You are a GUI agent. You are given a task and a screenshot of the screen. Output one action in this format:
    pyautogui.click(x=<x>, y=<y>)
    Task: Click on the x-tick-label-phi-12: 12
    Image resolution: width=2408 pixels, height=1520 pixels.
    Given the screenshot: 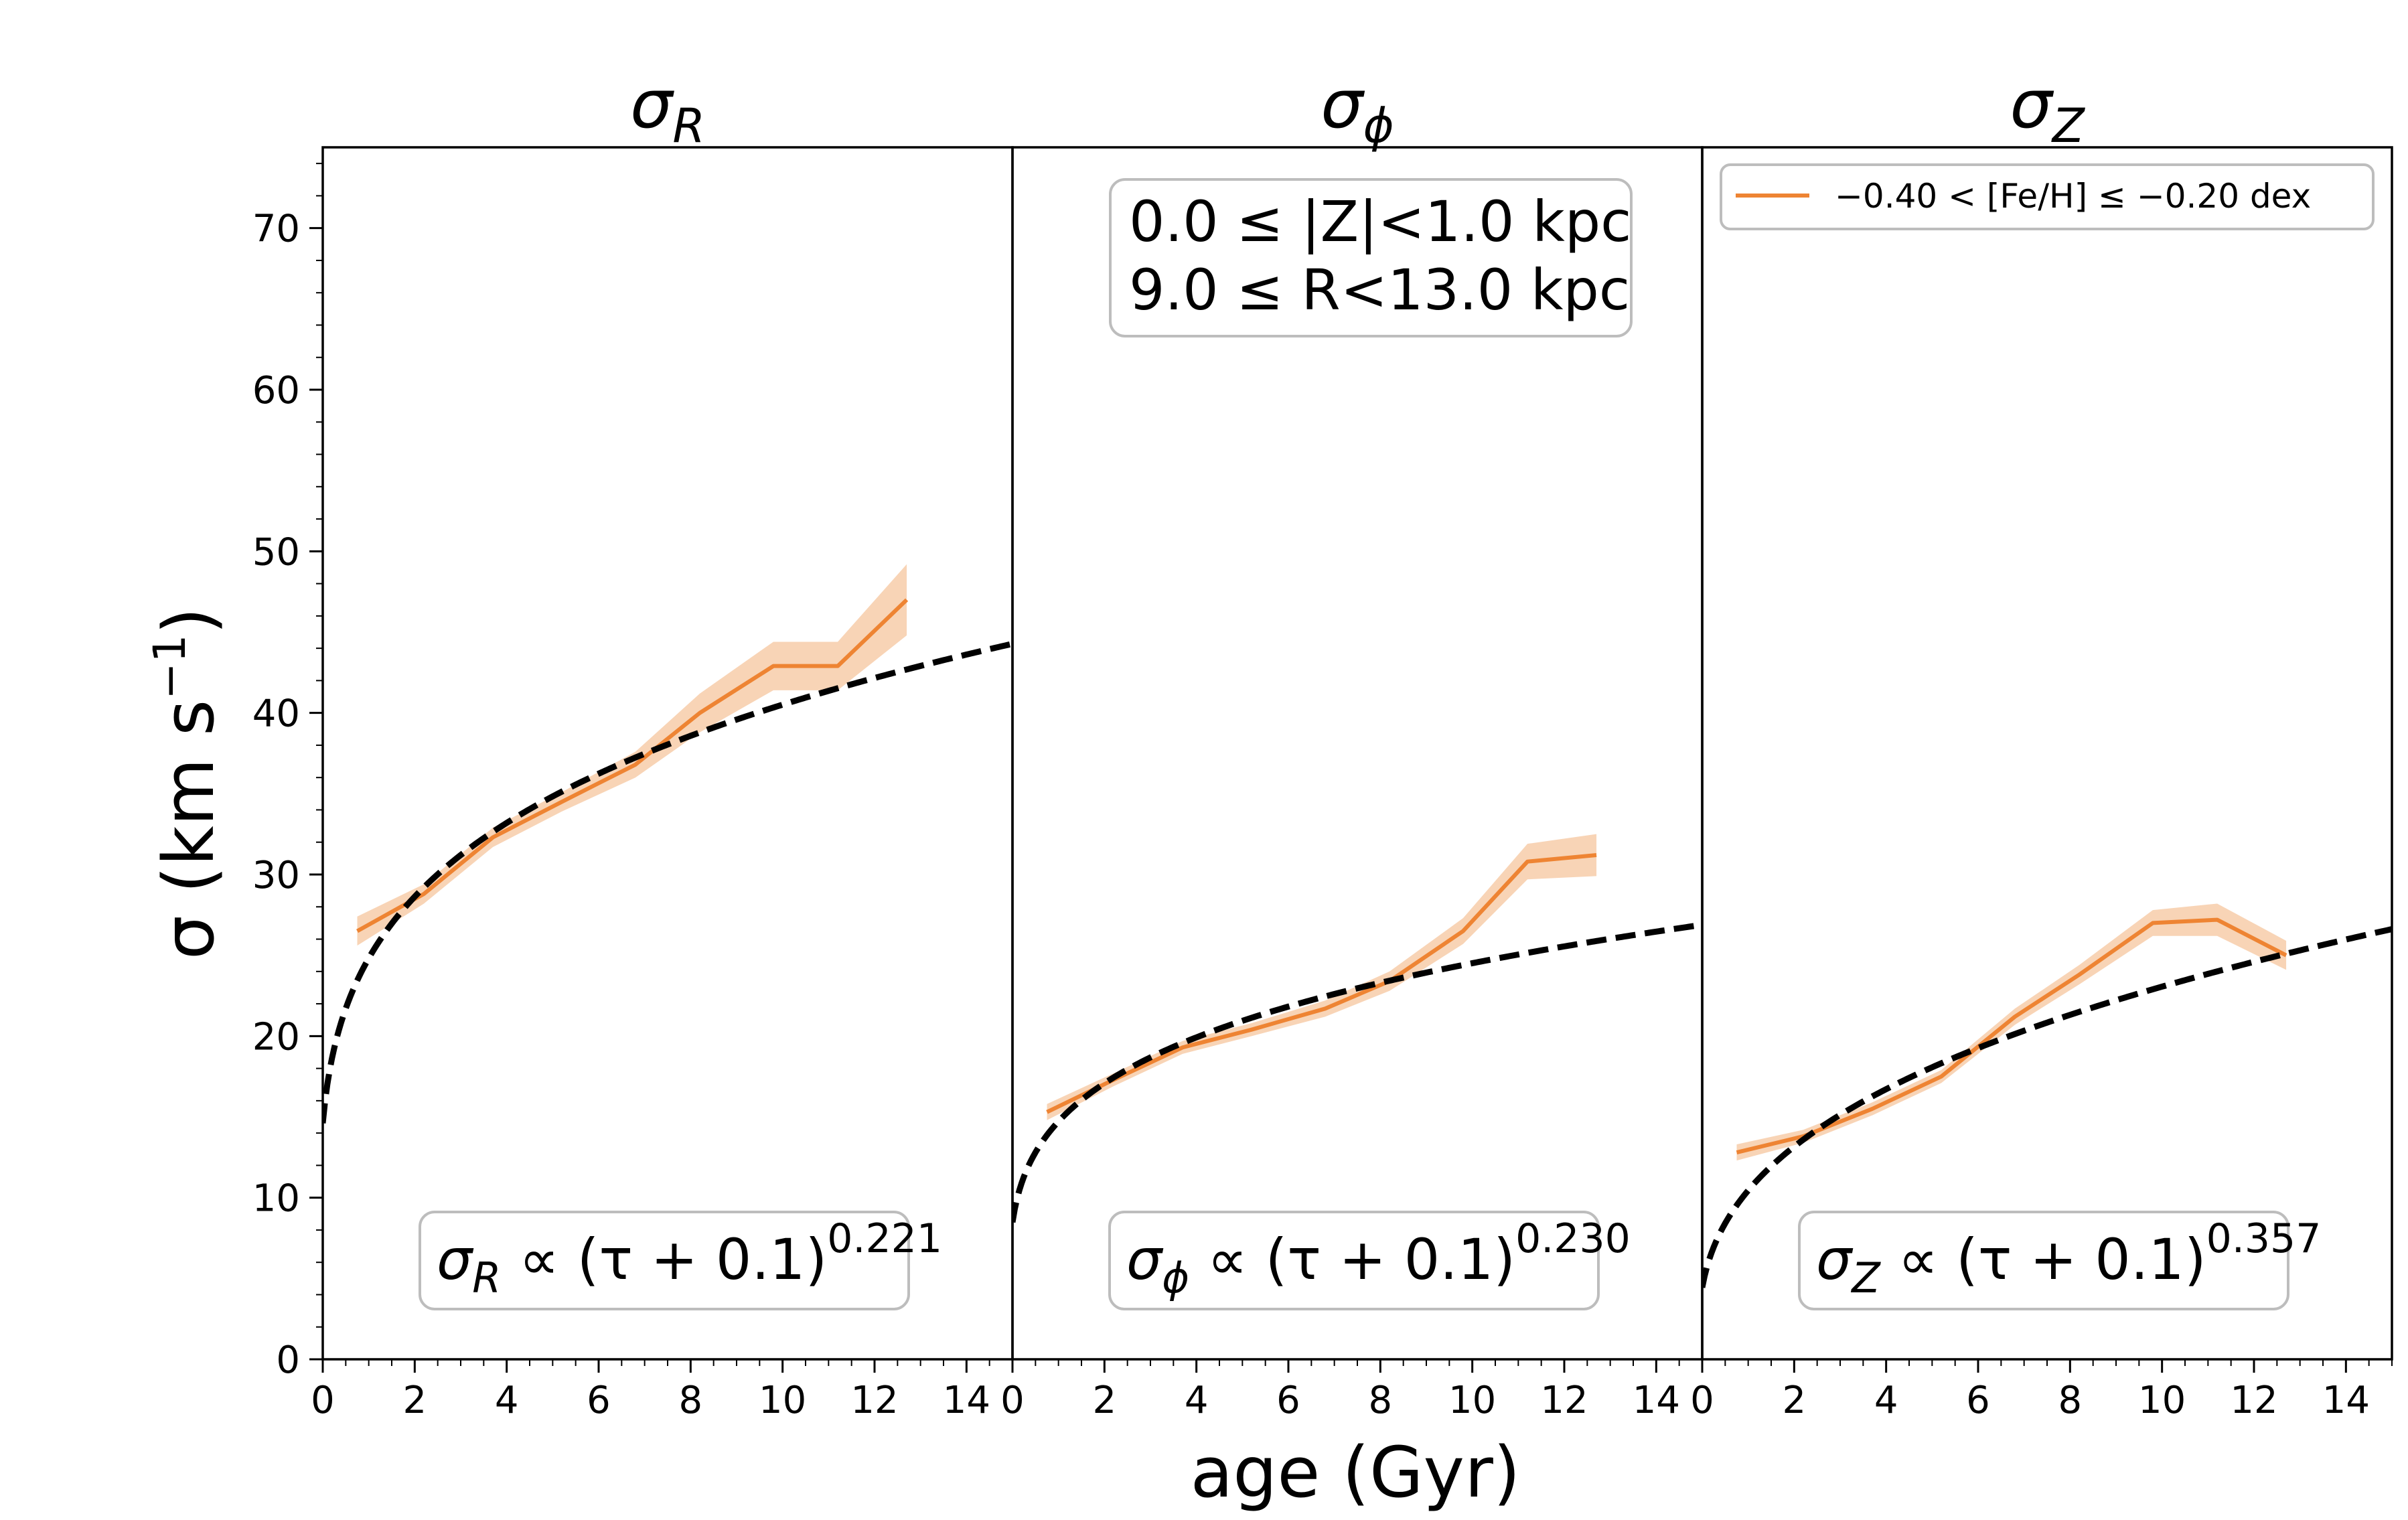 What is the action you would take?
    pyautogui.click(x=1564, y=1400)
    